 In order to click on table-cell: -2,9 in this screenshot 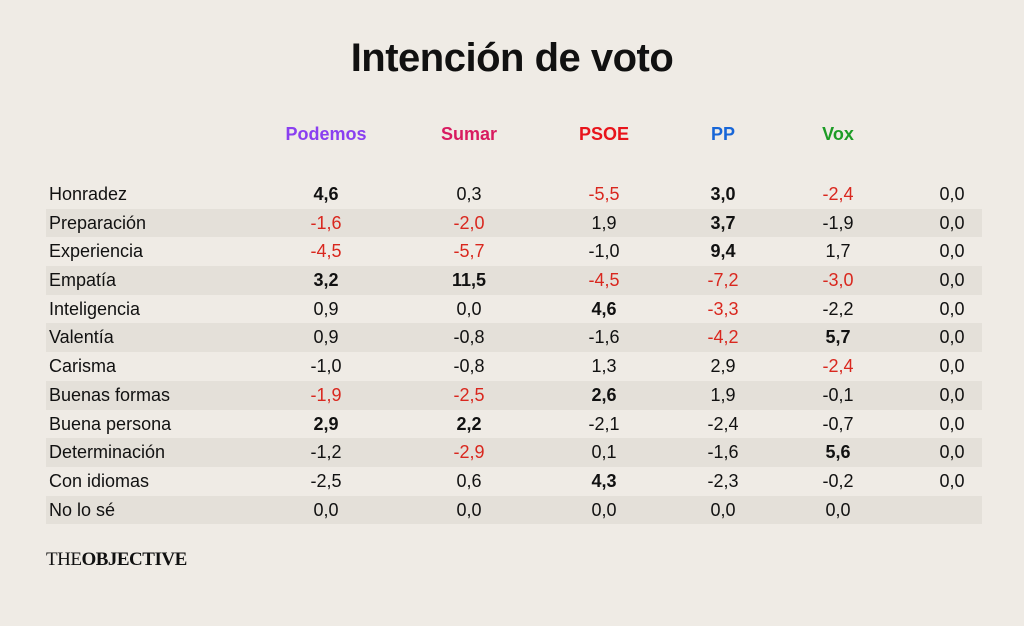, I will do `click(469, 452)`.